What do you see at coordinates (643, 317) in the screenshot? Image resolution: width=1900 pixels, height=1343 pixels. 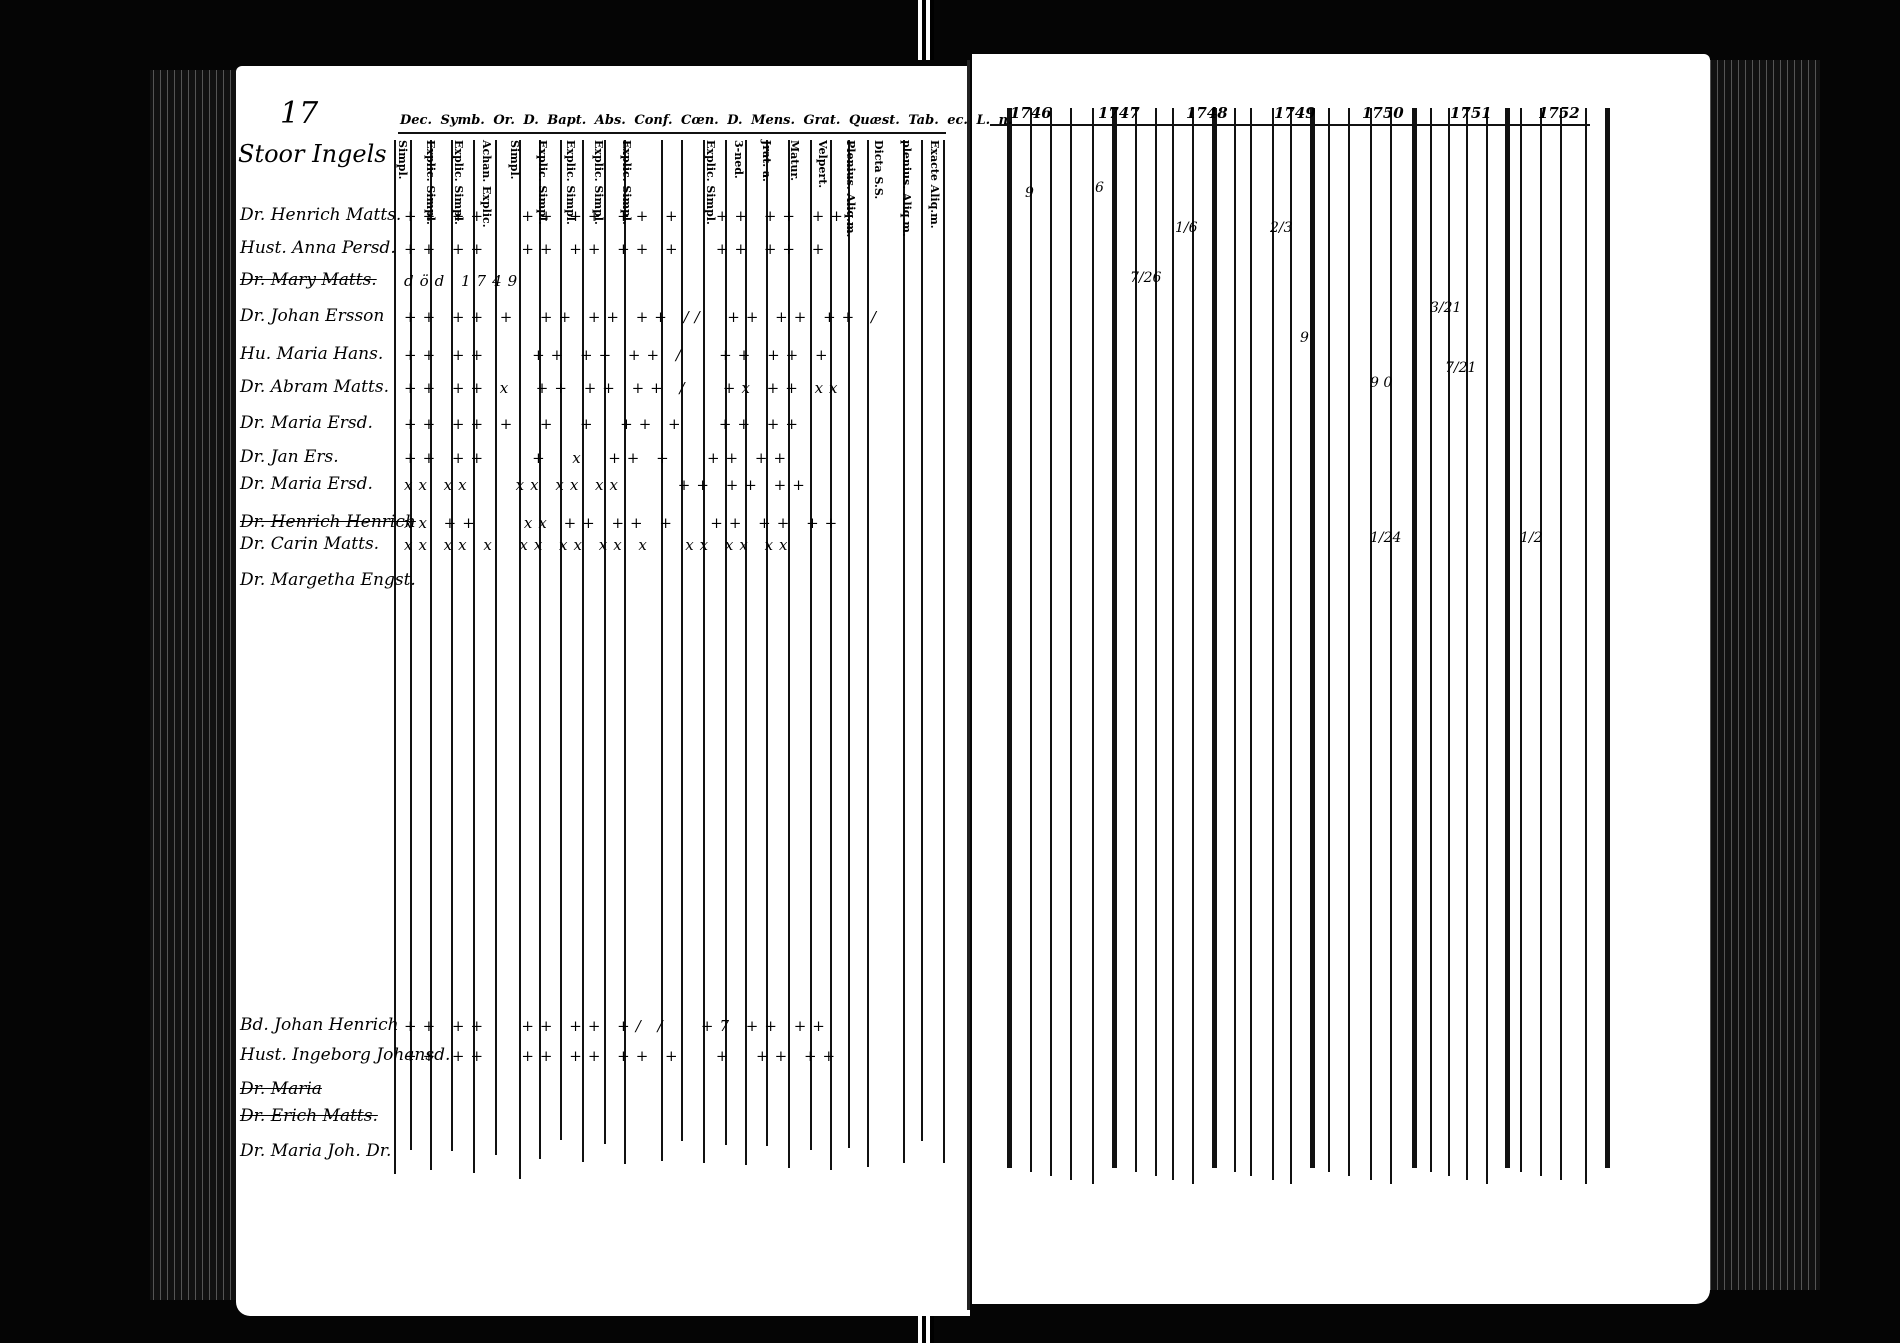 I see `entry-marks: ++ ++ + ++ ++ ++ // ++ ++ ++ /` at bounding box center [643, 317].